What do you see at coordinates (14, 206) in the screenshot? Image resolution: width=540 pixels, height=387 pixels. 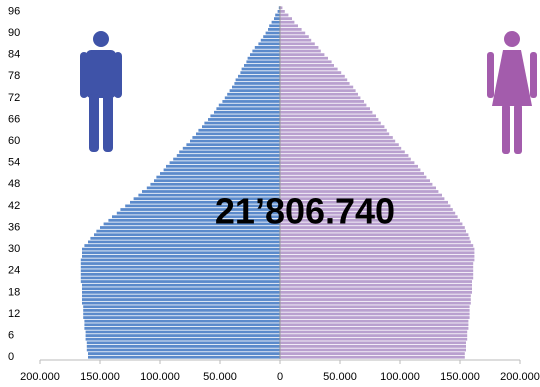 I see `y-tick-label: 42` at bounding box center [14, 206].